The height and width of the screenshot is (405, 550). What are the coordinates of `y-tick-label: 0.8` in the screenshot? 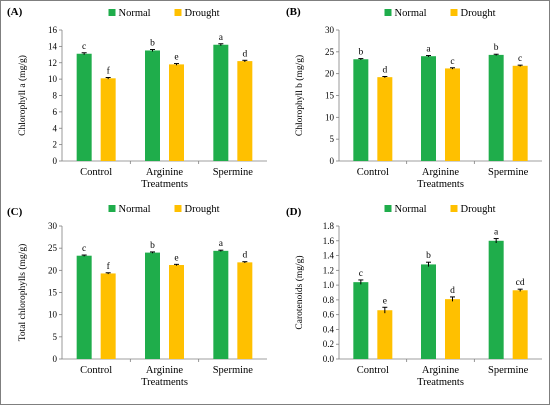 It's located at (329, 300).